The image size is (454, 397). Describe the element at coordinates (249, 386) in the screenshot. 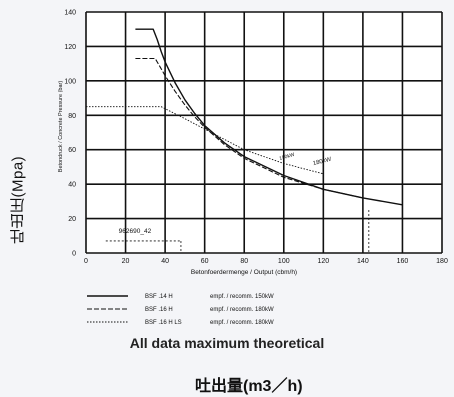

I see `x-axis-title-jp: 吐出量(m3／h)` at that location.